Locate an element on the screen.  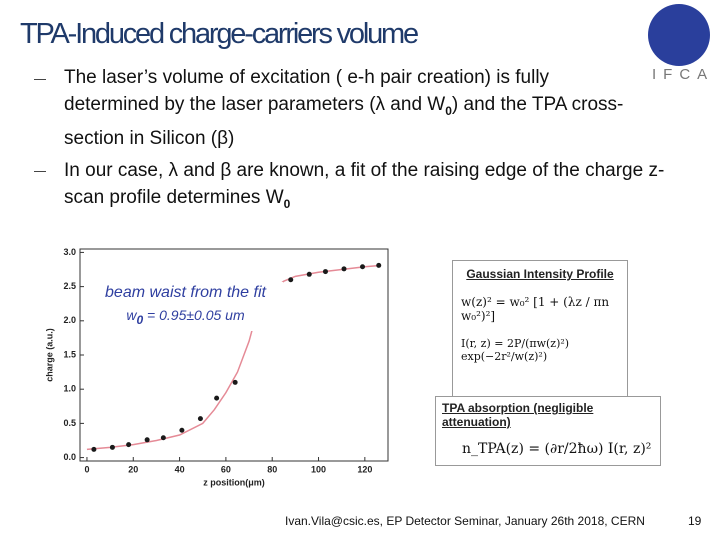
y-tick-label: 0.0 is located at coordinates (69, 457).